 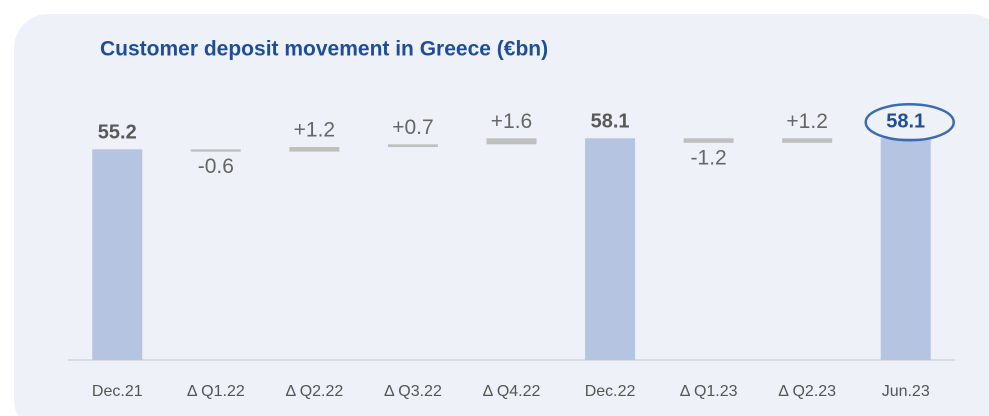 I want to click on x-tick-label: Δ Q4.22, so click(x=512, y=391).